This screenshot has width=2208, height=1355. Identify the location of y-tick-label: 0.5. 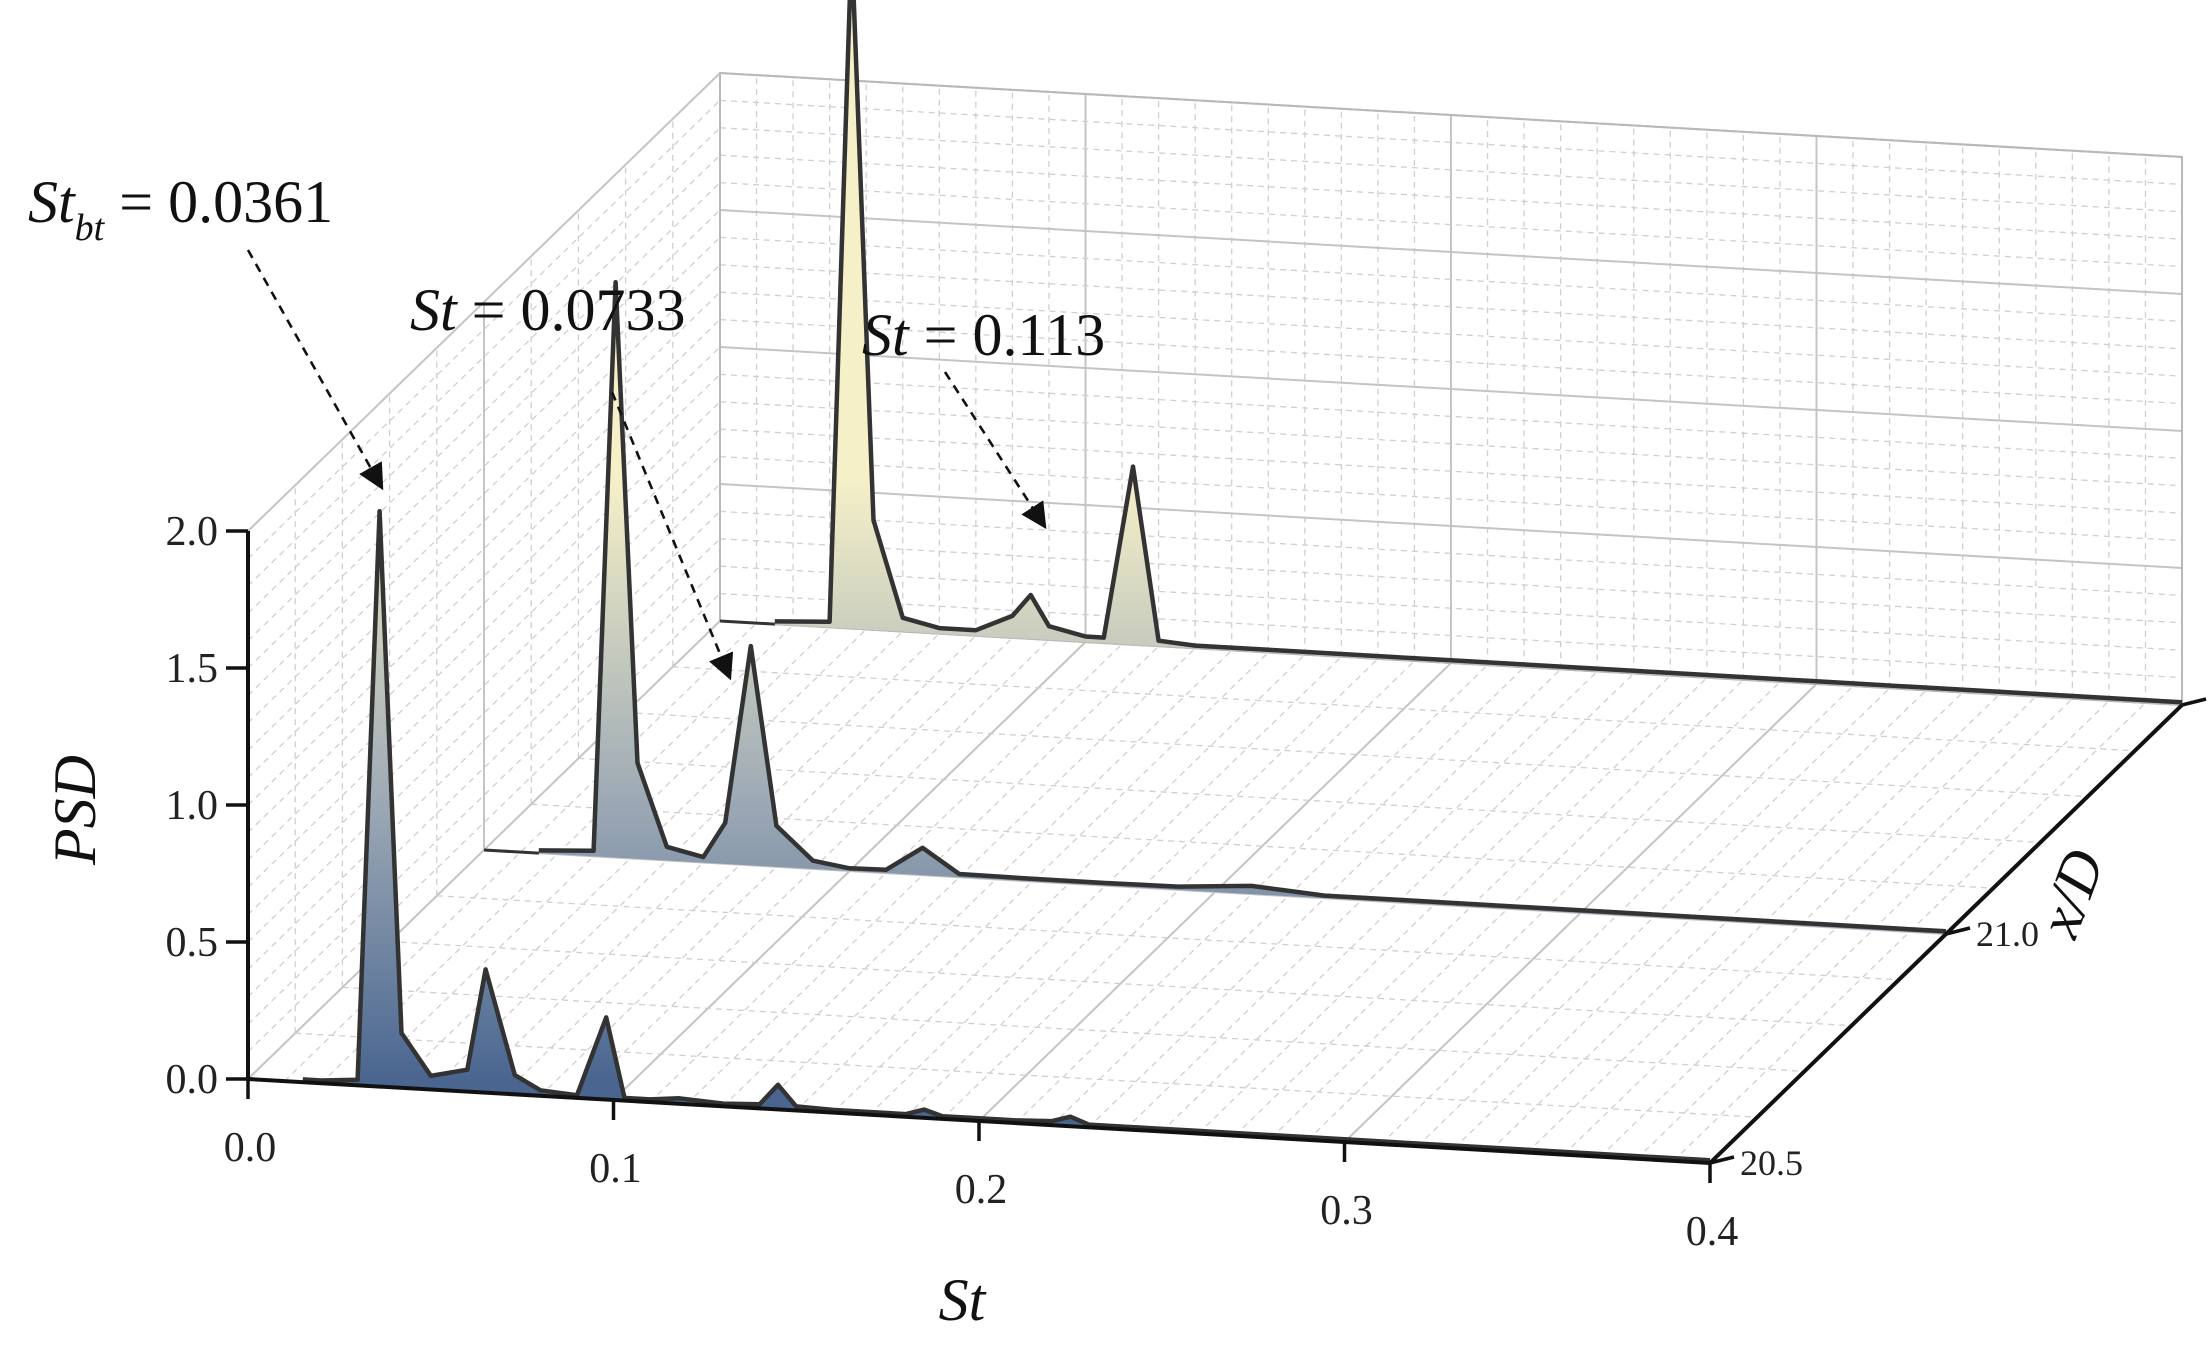
(192, 943).